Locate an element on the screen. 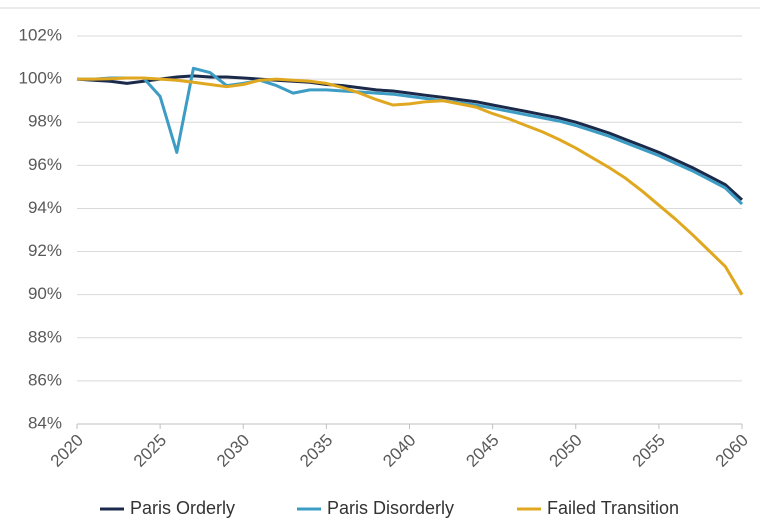 This screenshot has height=521, width=760. x-tick-label: 2035 is located at coordinates (316, 451).